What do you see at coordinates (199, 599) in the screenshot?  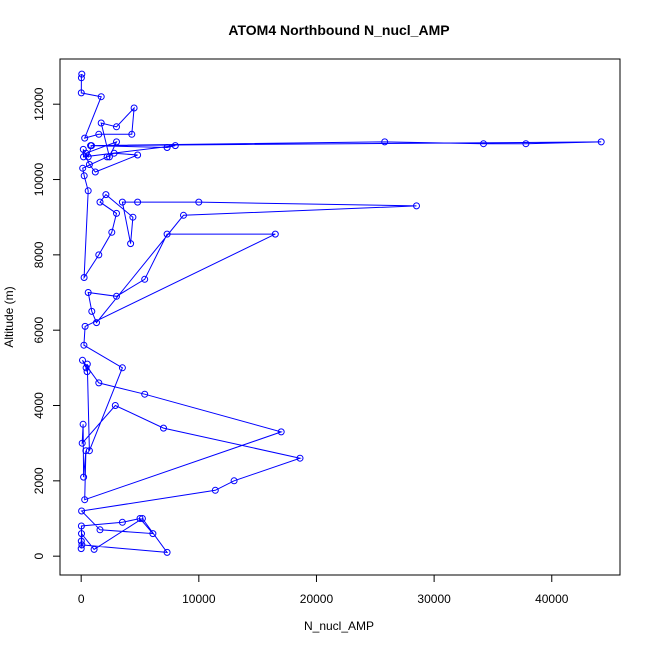 I see `x-tick-label: 10000` at bounding box center [199, 599].